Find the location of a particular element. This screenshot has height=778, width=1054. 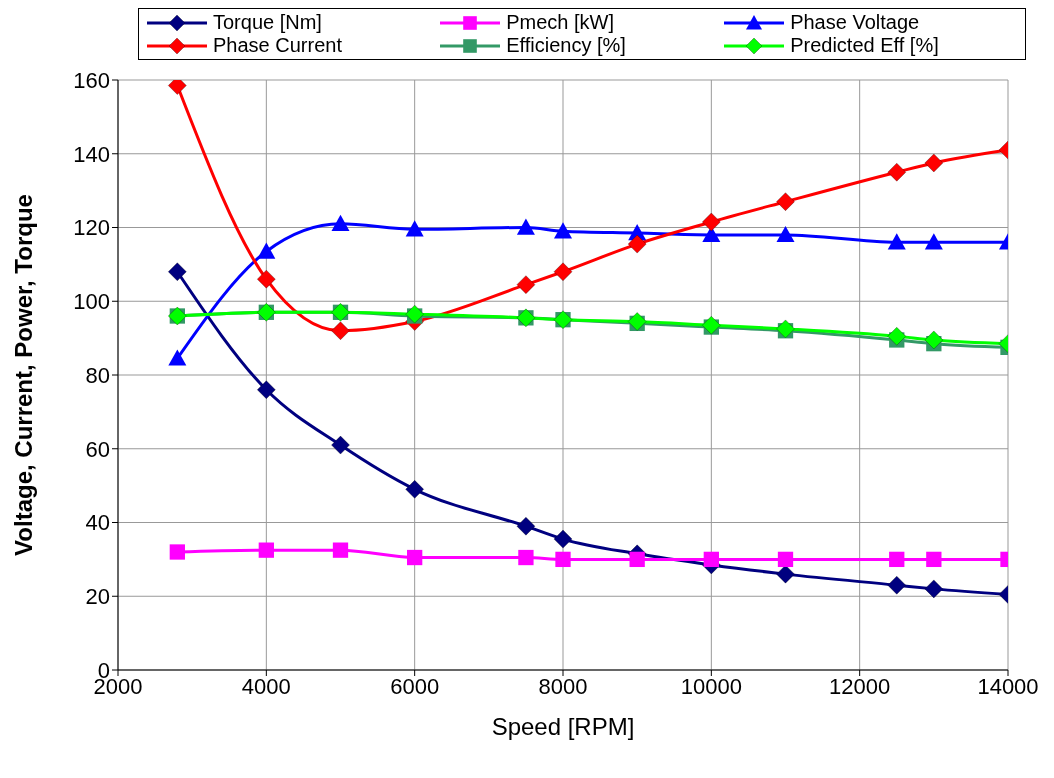

y-tick-label: 100 is located at coordinates (91, 302).